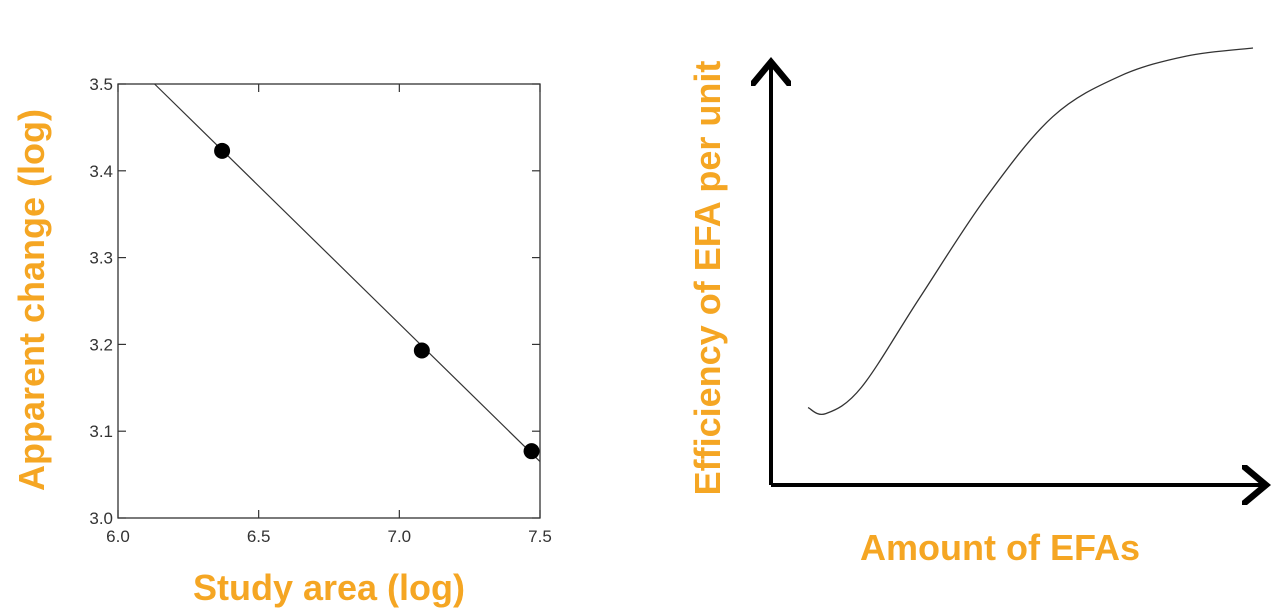  I want to click on x-tick-label: 7.0, so click(400, 536).